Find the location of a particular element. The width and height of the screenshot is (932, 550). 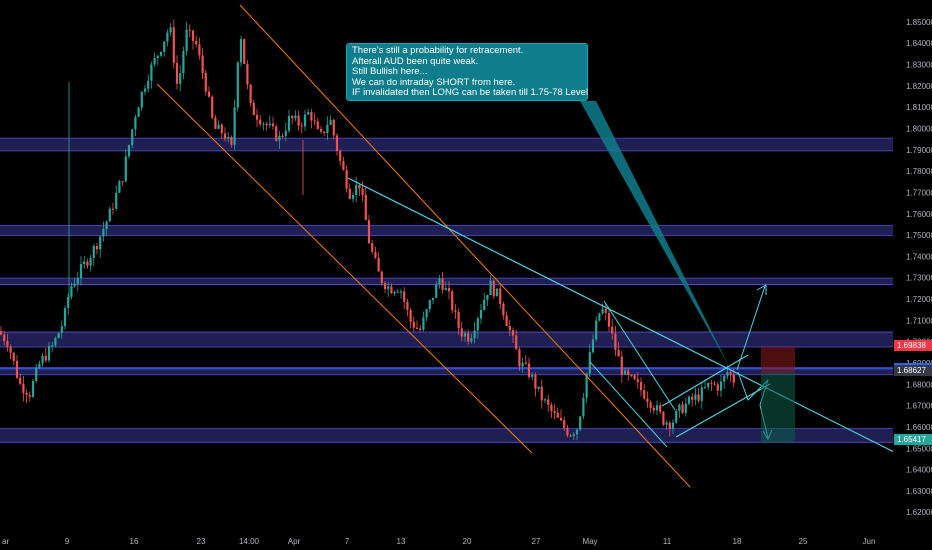

y-tick-label: 1.78000 is located at coordinates (919, 171).